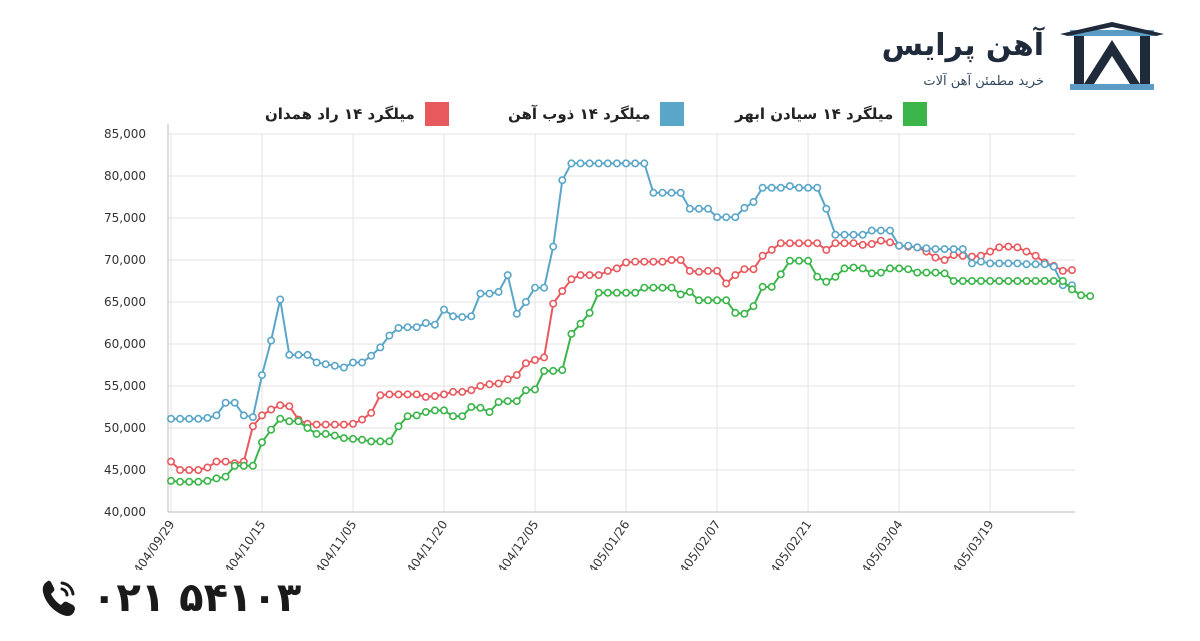  I want to click on legend-item-rad-hamedan: میلگرد ۱۴ راد همدان, so click(357, 114).